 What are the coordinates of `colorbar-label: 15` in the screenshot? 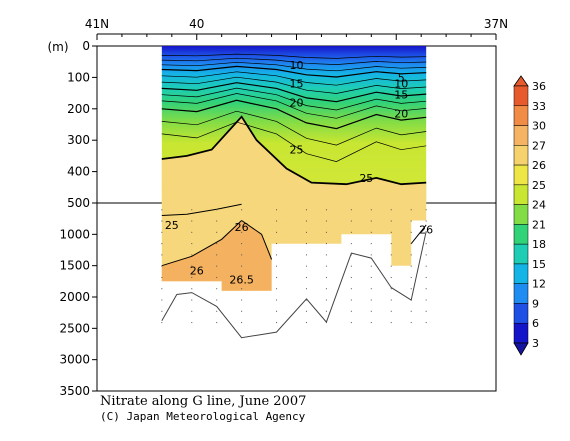 It's located at (539, 264).